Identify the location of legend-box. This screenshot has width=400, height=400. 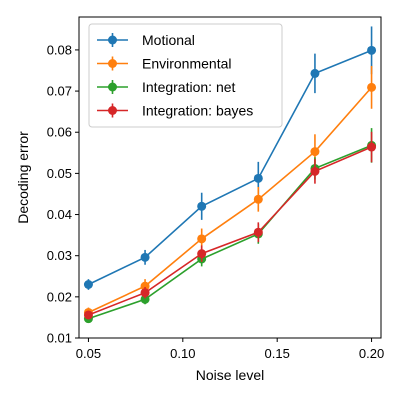
(185, 75).